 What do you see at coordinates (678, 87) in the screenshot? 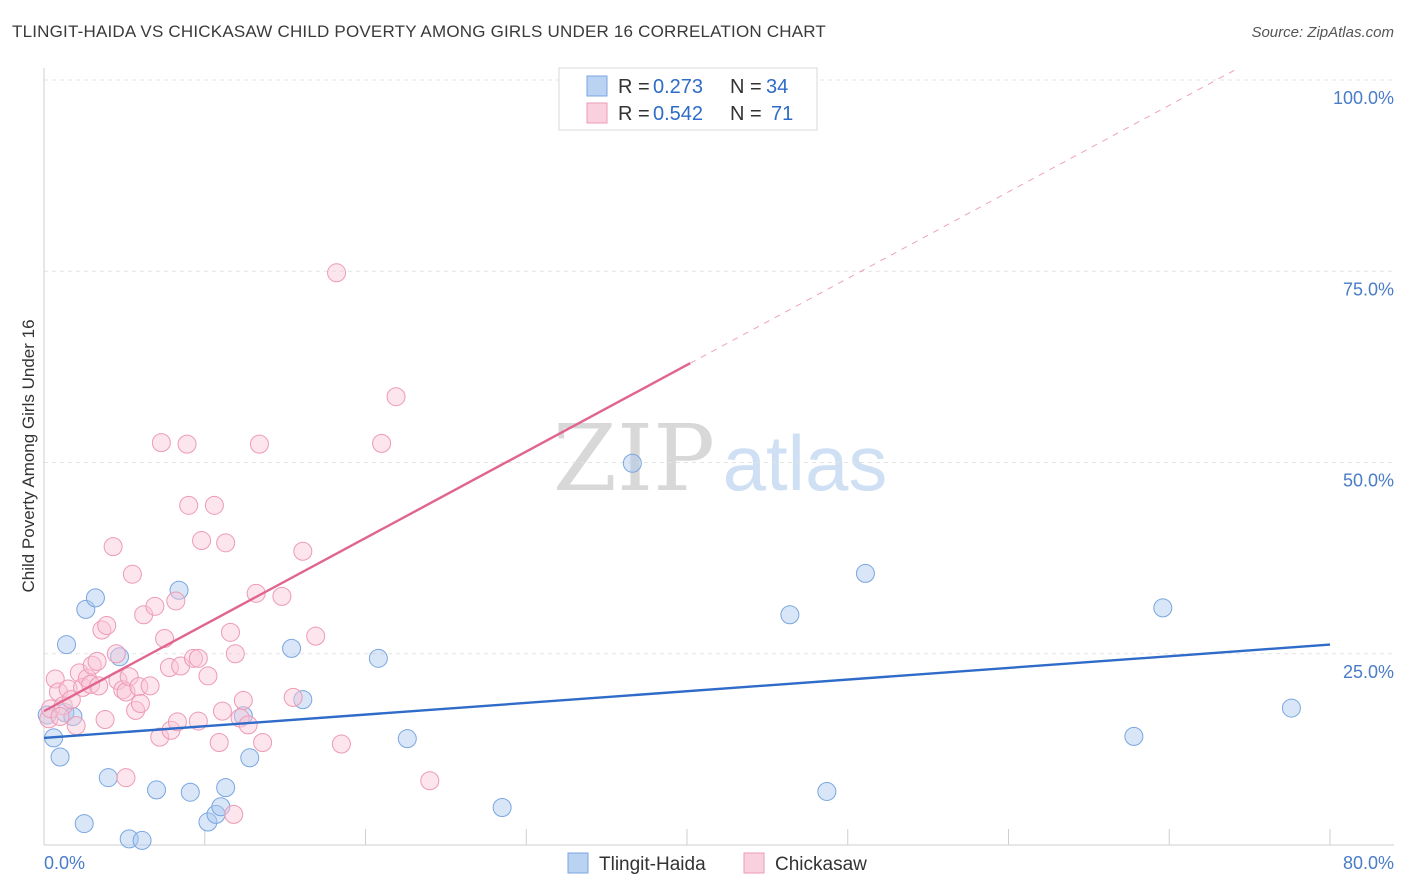
I see `legend-r-value-1: 0.273` at bounding box center [678, 87].